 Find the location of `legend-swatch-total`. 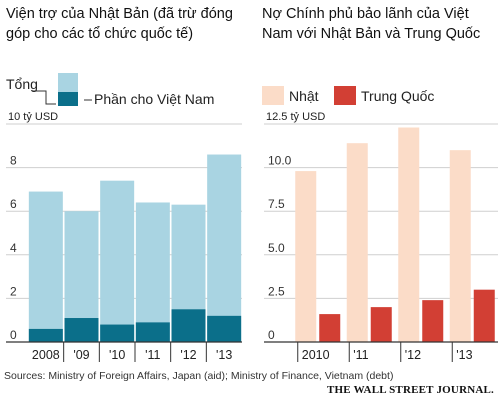

legend-swatch-total is located at coordinates (68, 82).